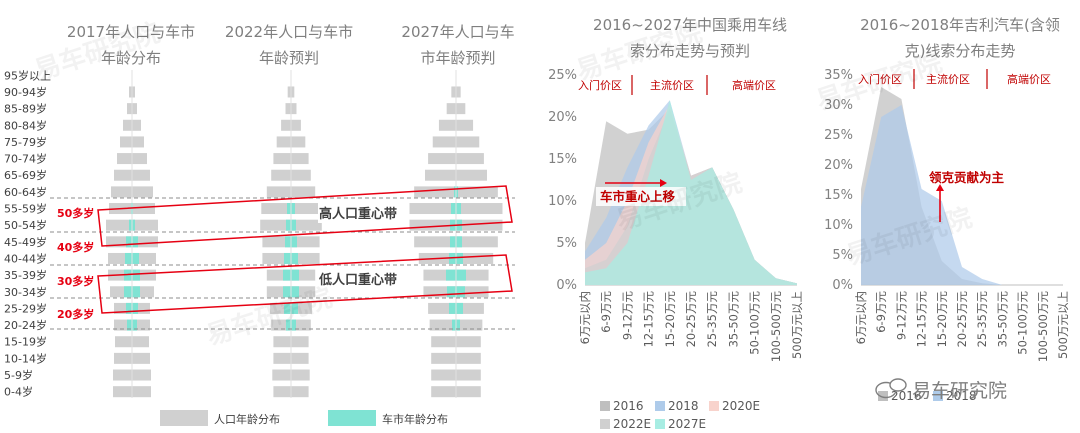  Describe the element at coordinates (663, 183) in the screenshot. I see `annotation-arrow-head` at that location.